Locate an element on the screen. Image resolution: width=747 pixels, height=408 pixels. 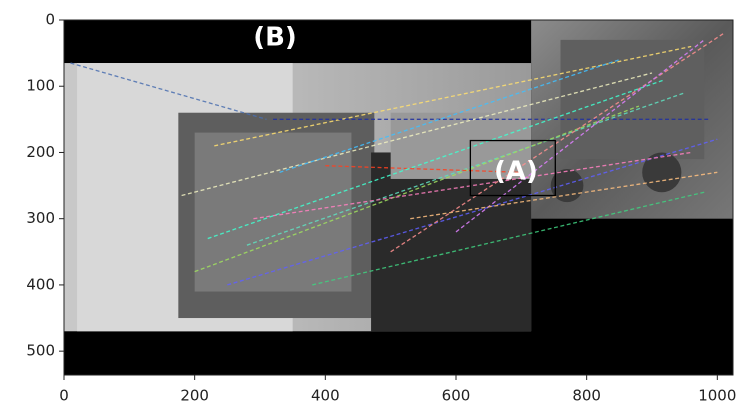
y-tick-label: 400 is located at coordinates (40, 284).